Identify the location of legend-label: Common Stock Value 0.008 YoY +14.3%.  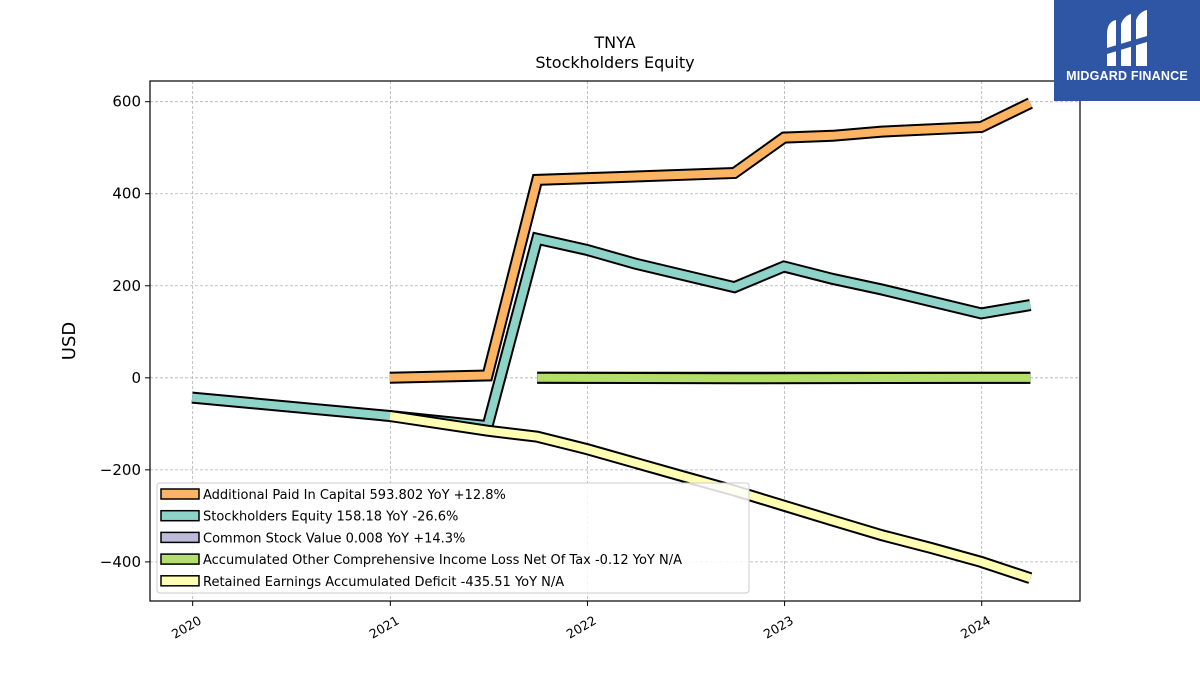
(334, 538).